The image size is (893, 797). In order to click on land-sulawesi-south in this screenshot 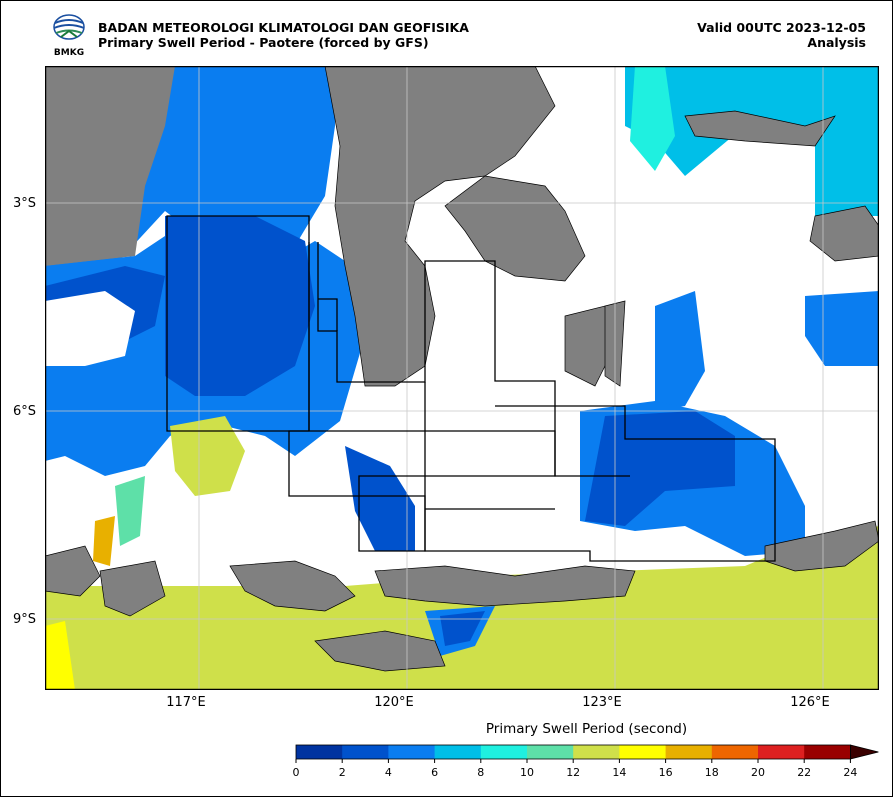, I will do `click(440, 226)`.